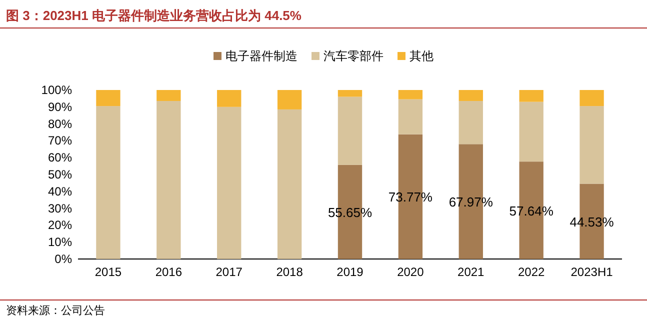 The image size is (647, 325). What do you see at coordinates (290, 272) in the screenshot?
I see `x-tick-label: 2018` at bounding box center [290, 272].